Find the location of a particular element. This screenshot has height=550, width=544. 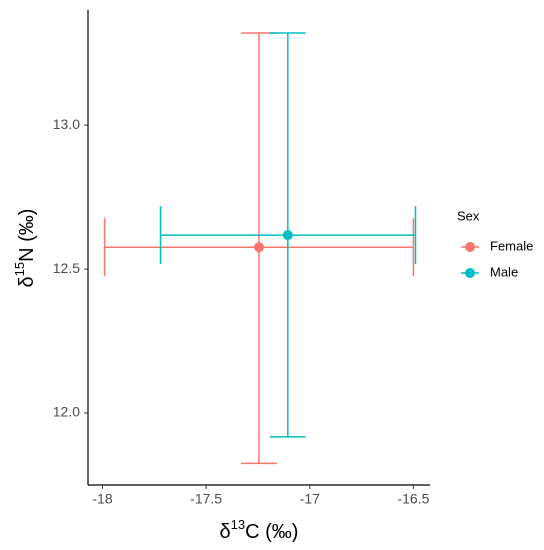

x-axis-title: δ13C (‰) is located at coordinates (259, 530).